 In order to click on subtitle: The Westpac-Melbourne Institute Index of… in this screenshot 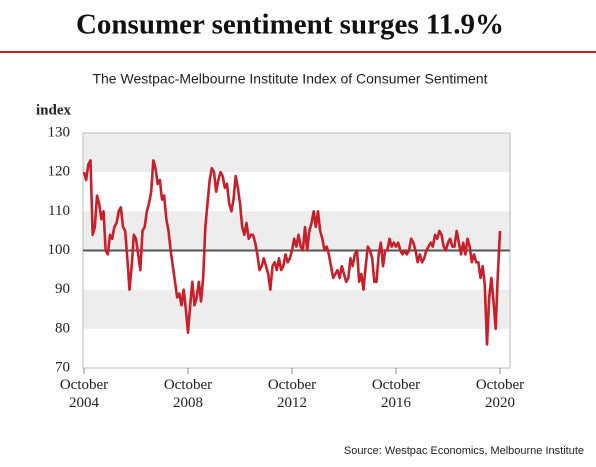, I will do `click(289, 79)`.